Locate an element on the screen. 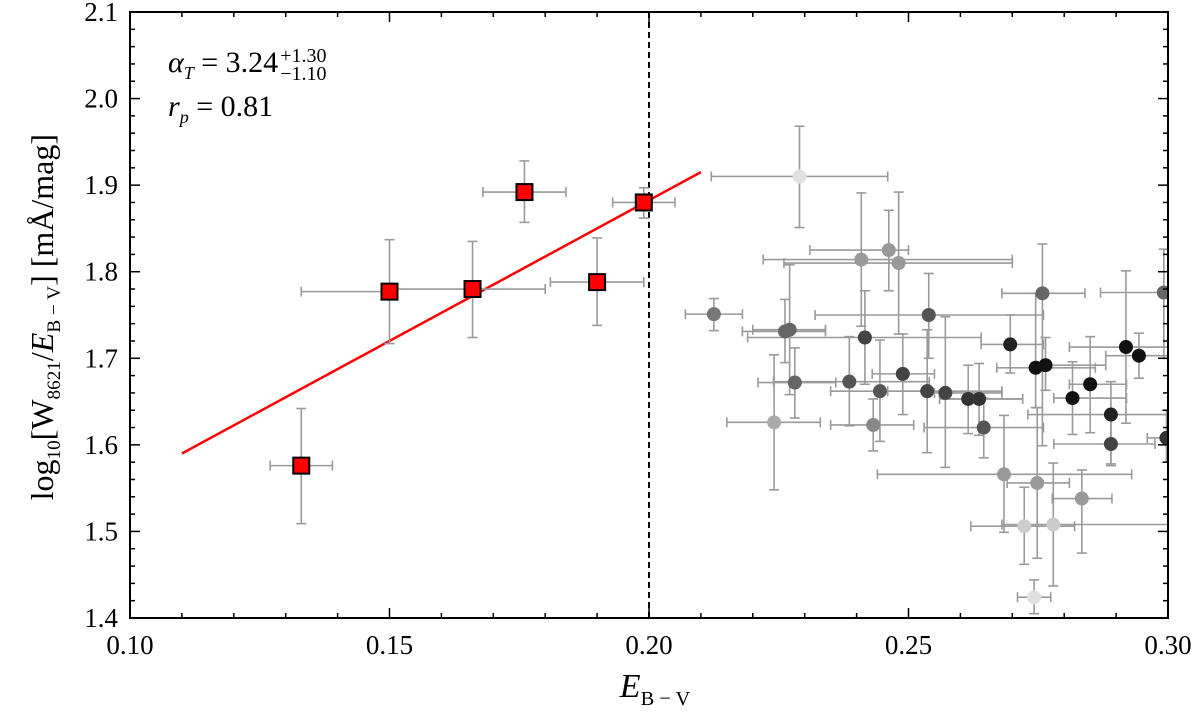  alpha-annotation: αT = 3.24 +1.30 −1.10 is located at coordinates (247, 65).